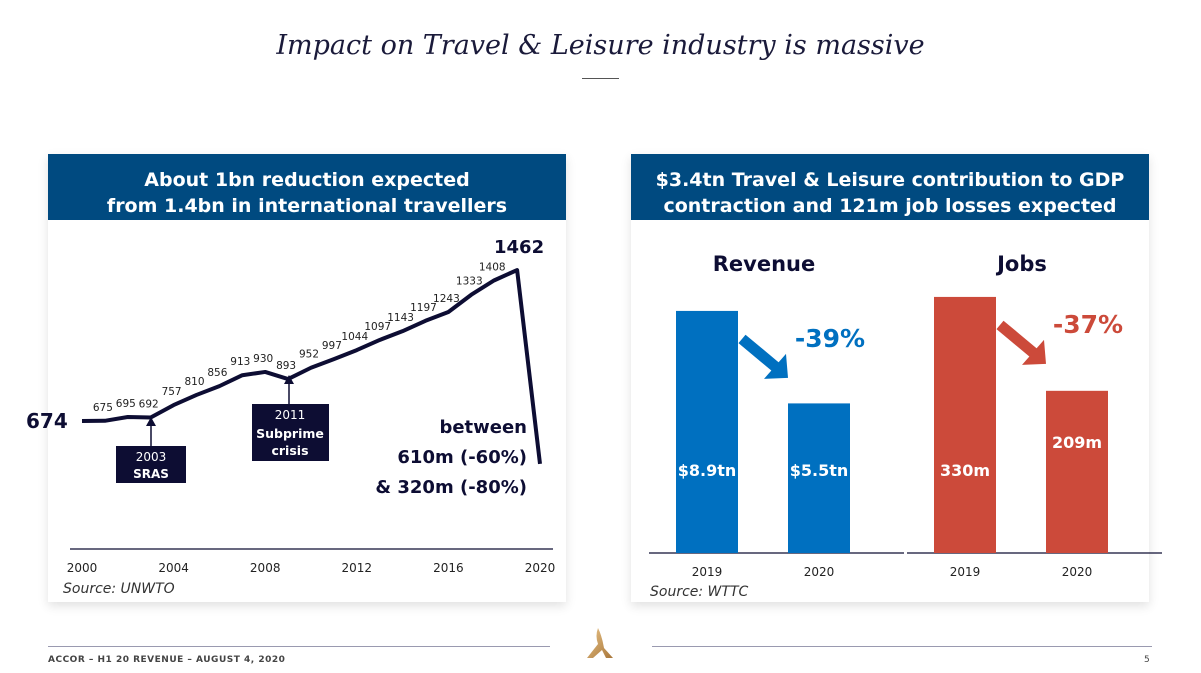  I want to click on data-label: 1097, so click(377, 327).